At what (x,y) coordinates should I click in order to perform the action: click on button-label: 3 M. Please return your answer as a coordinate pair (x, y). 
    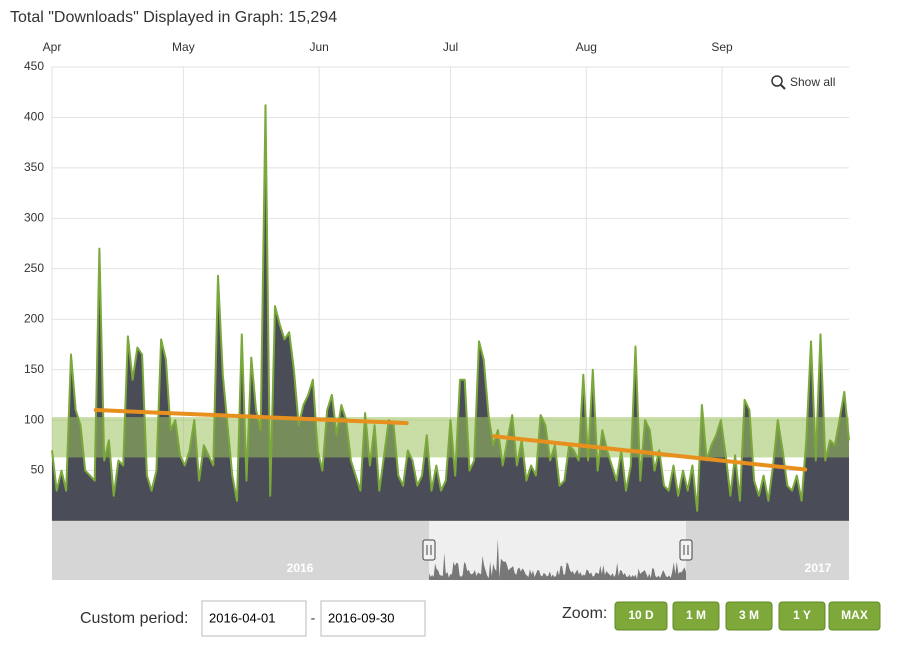
    Looking at the image, I should click on (749, 615).